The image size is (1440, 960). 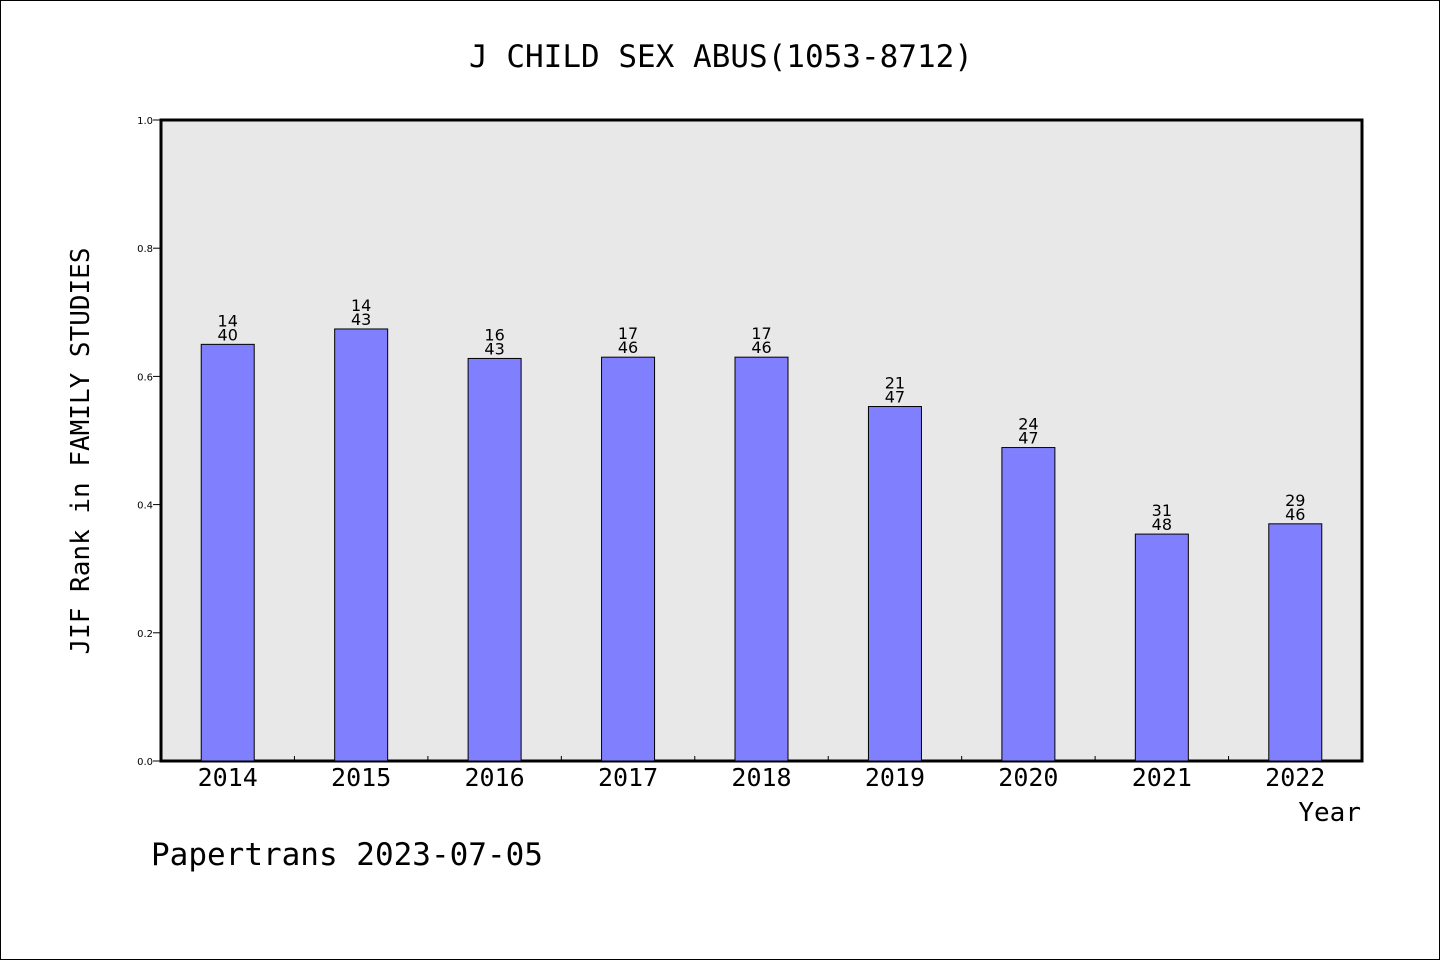 I want to click on y-tick-label: 0.4, so click(x=145, y=506).